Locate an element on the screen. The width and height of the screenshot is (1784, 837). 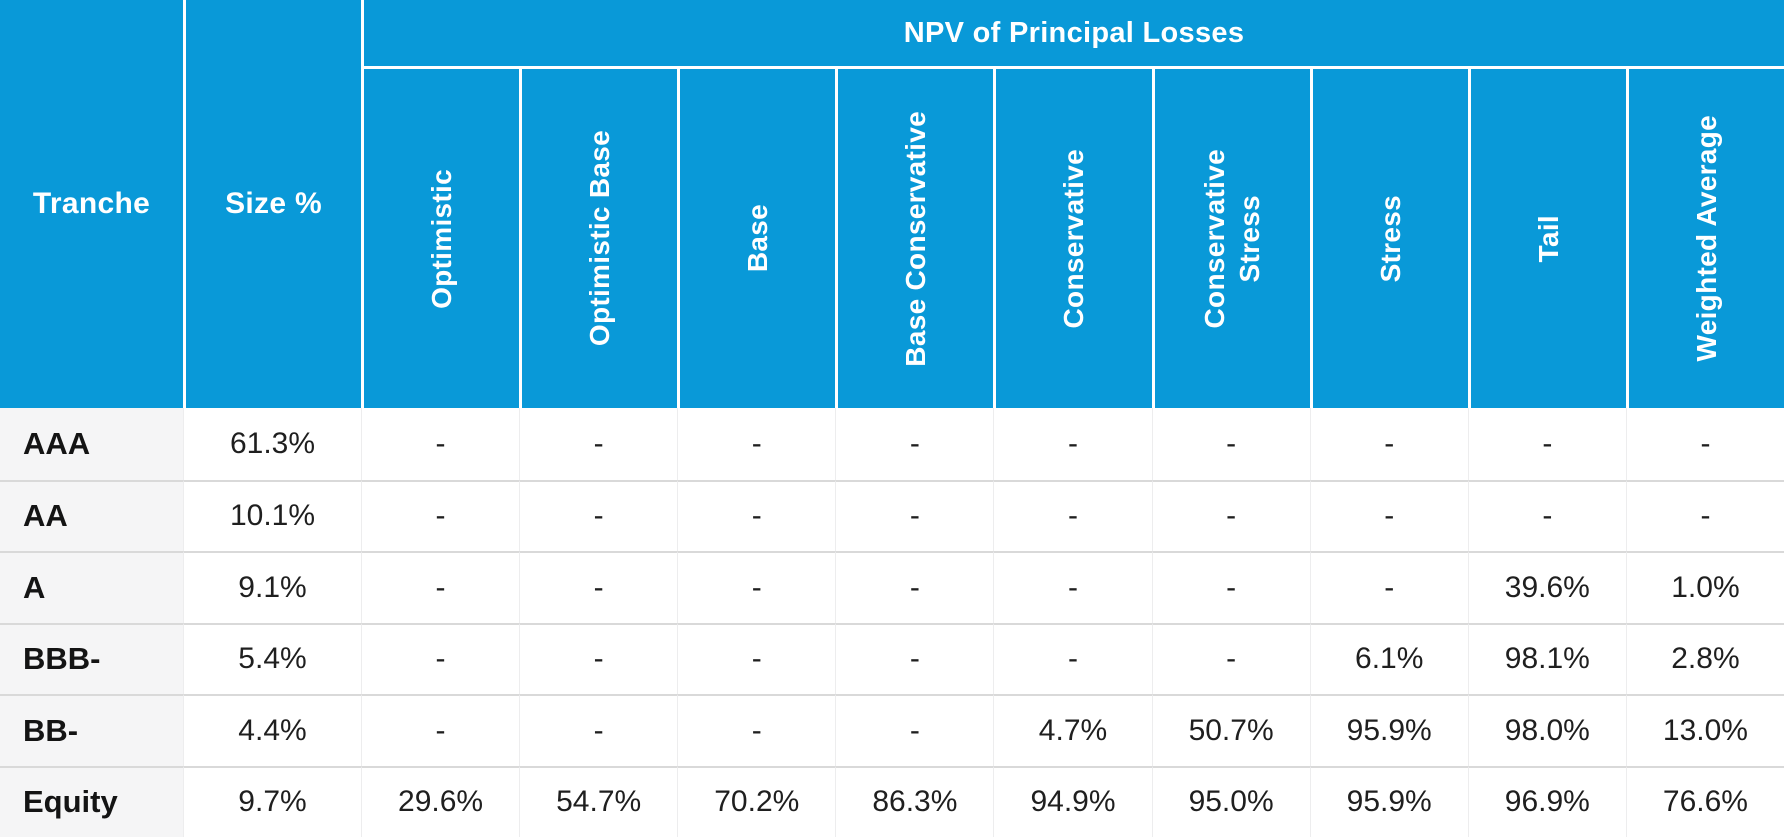
scenario-header-stress: Stress is located at coordinates (1388, 237).